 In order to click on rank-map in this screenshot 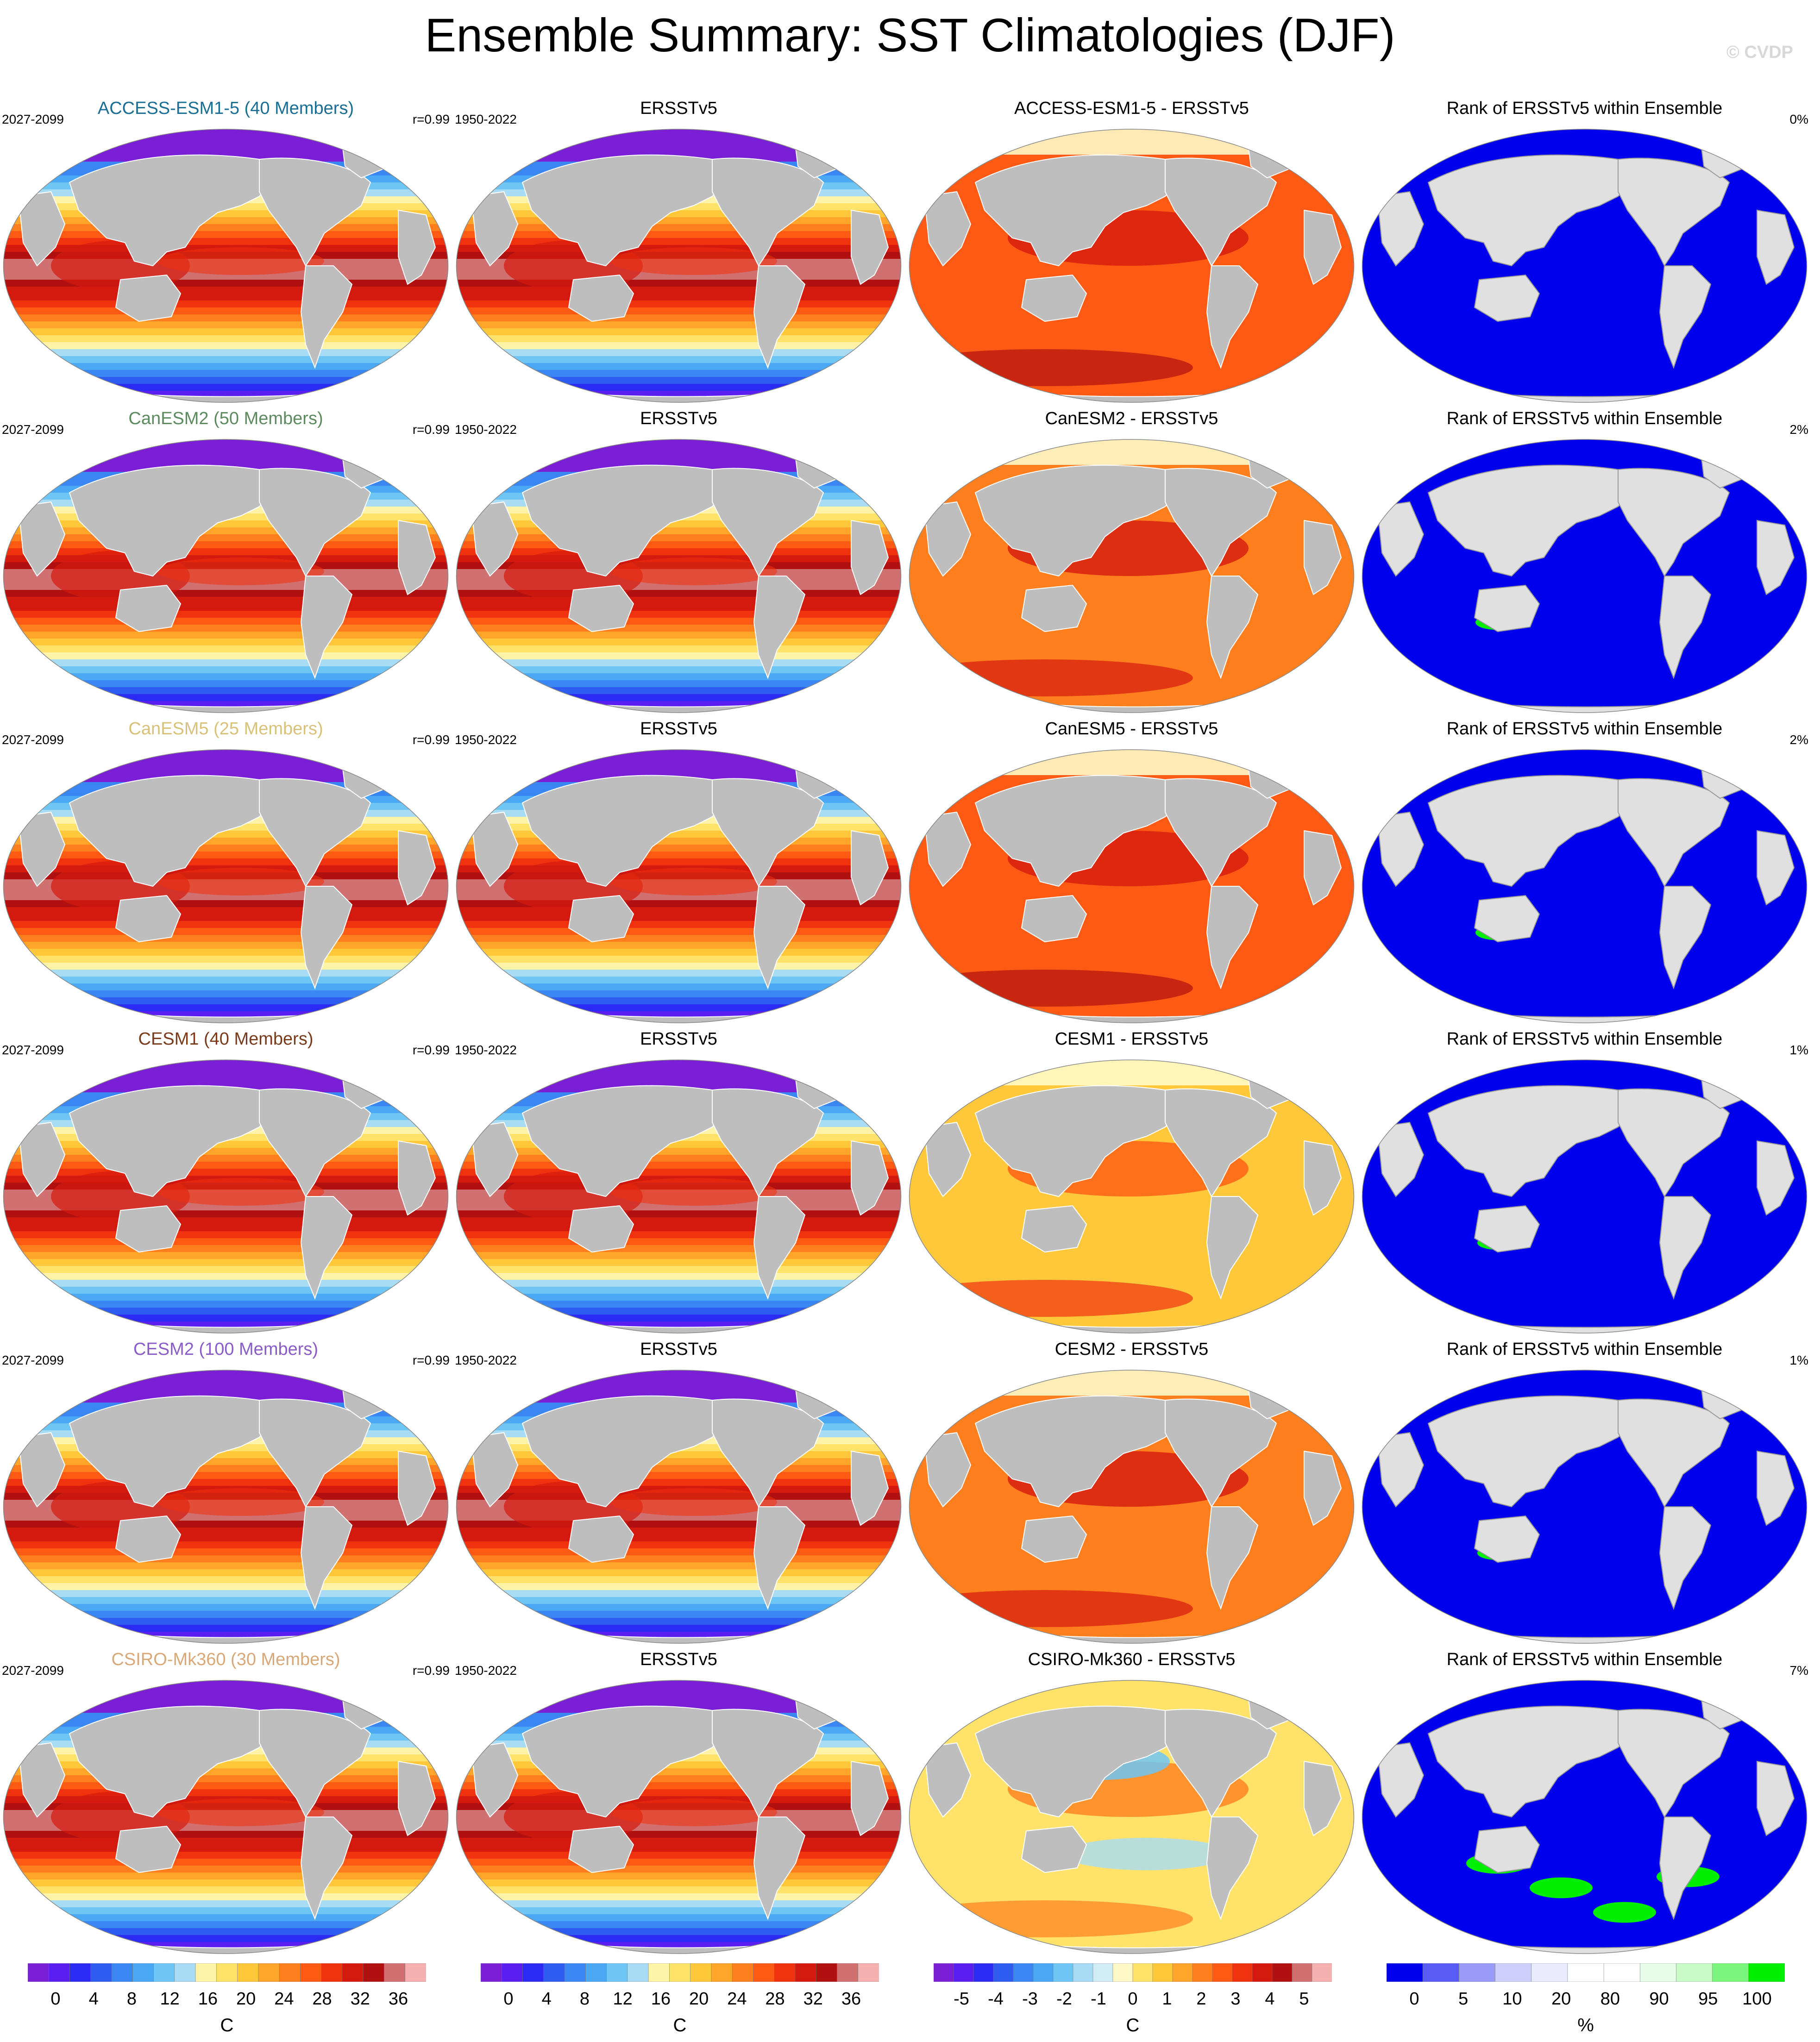, I will do `click(1584, 1196)`.